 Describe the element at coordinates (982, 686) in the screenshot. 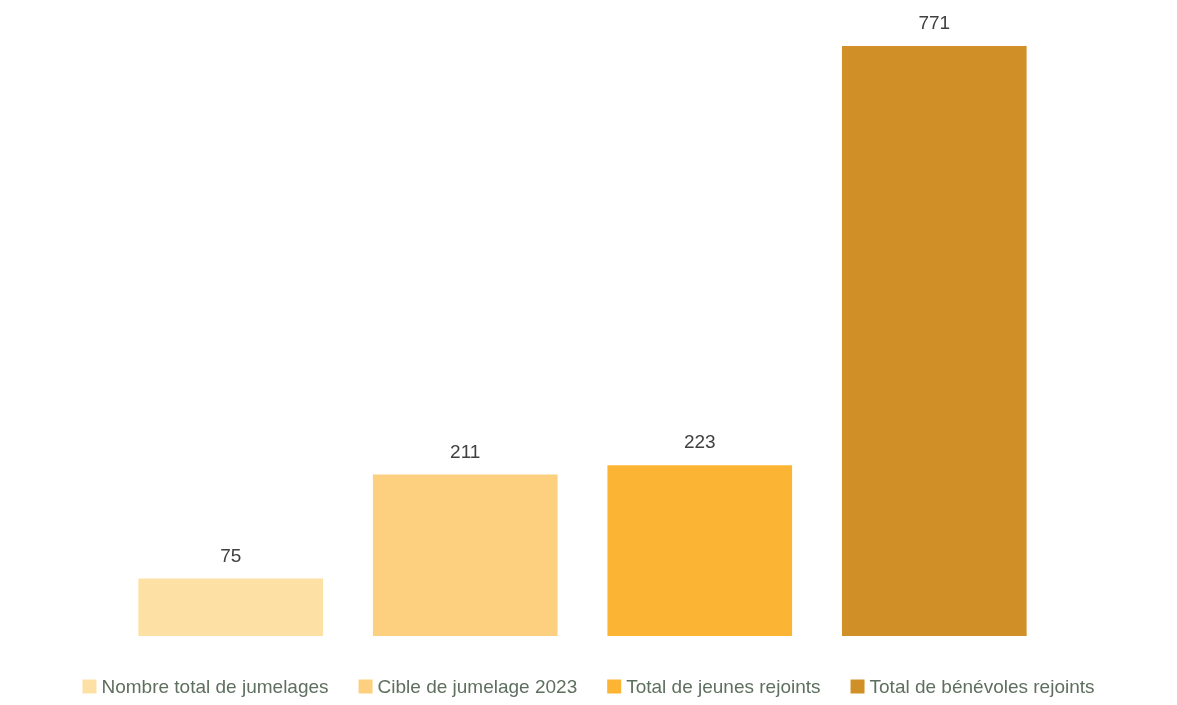

I see `legend-label: Total de bénévoles rejoints` at that location.